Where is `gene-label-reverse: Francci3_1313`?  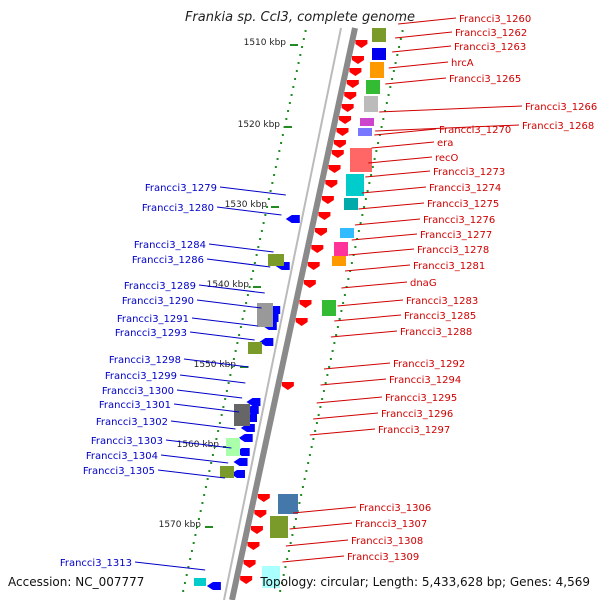 gene-label-reverse: Francci3_1313 is located at coordinates (96, 563).